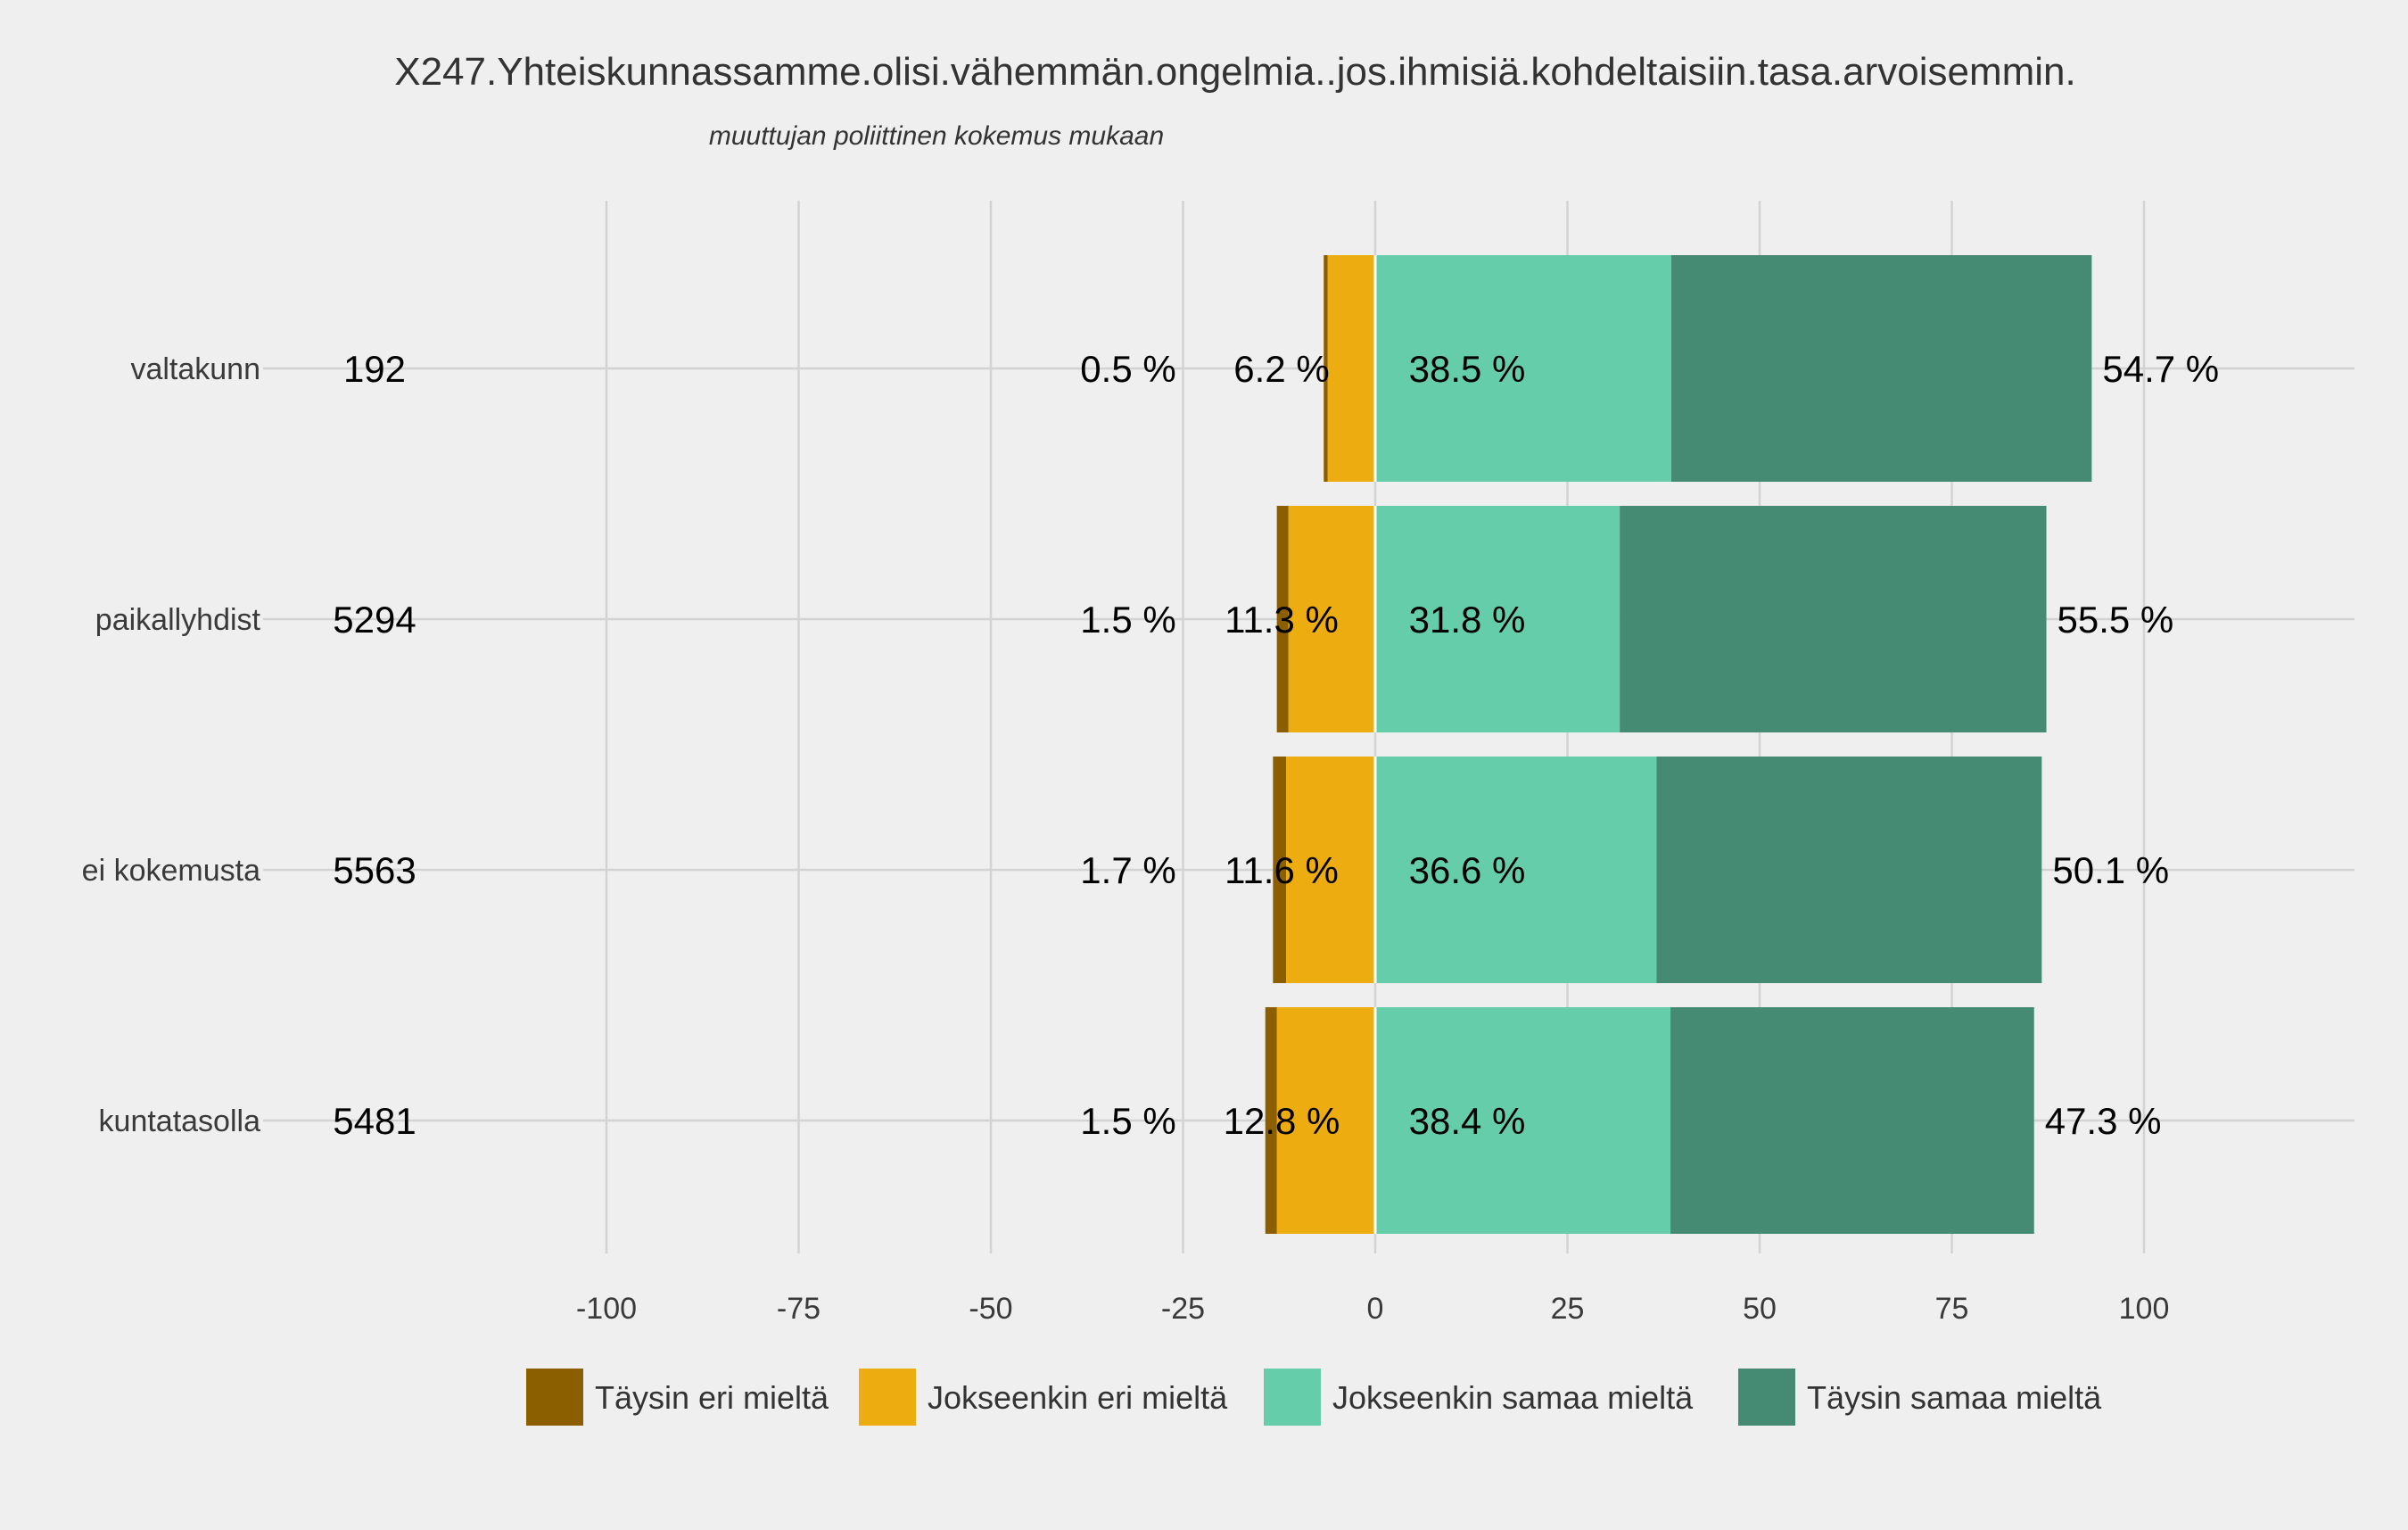 The height and width of the screenshot is (1530, 2408). What do you see at coordinates (606, 1309) in the screenshot?
I see `x-tick-label: -100` at bounding box center [606, 1309].